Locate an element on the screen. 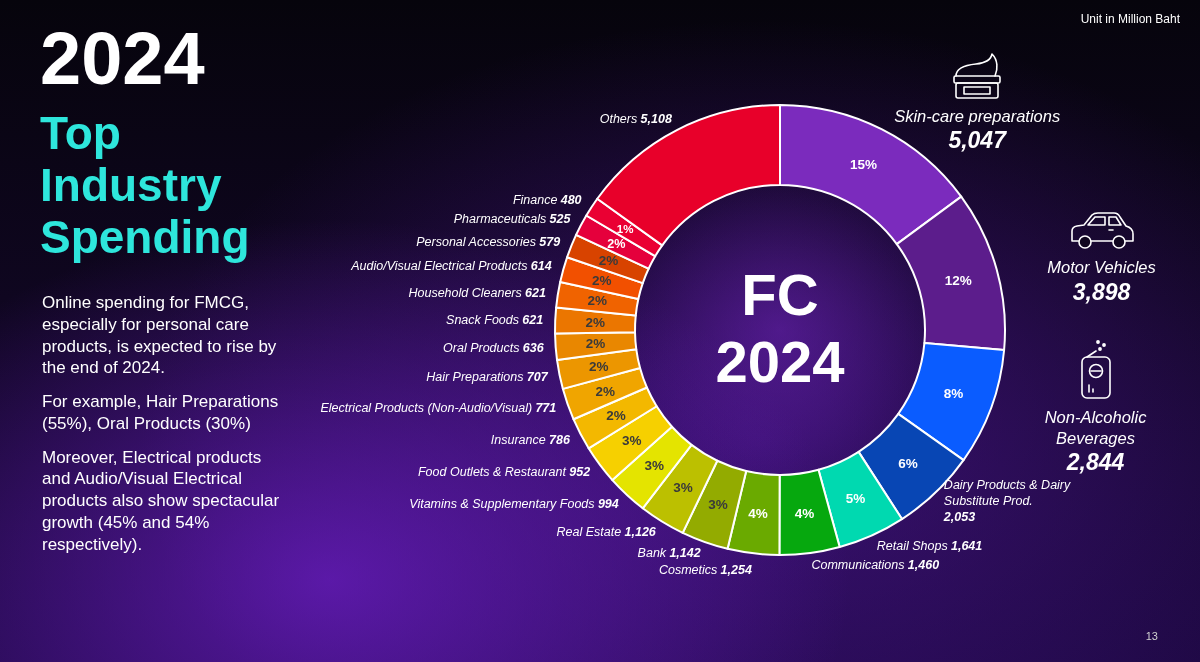 This screenshot has width=1200, height=662. data-label: 1,126 is located at coordinates (640, 531).